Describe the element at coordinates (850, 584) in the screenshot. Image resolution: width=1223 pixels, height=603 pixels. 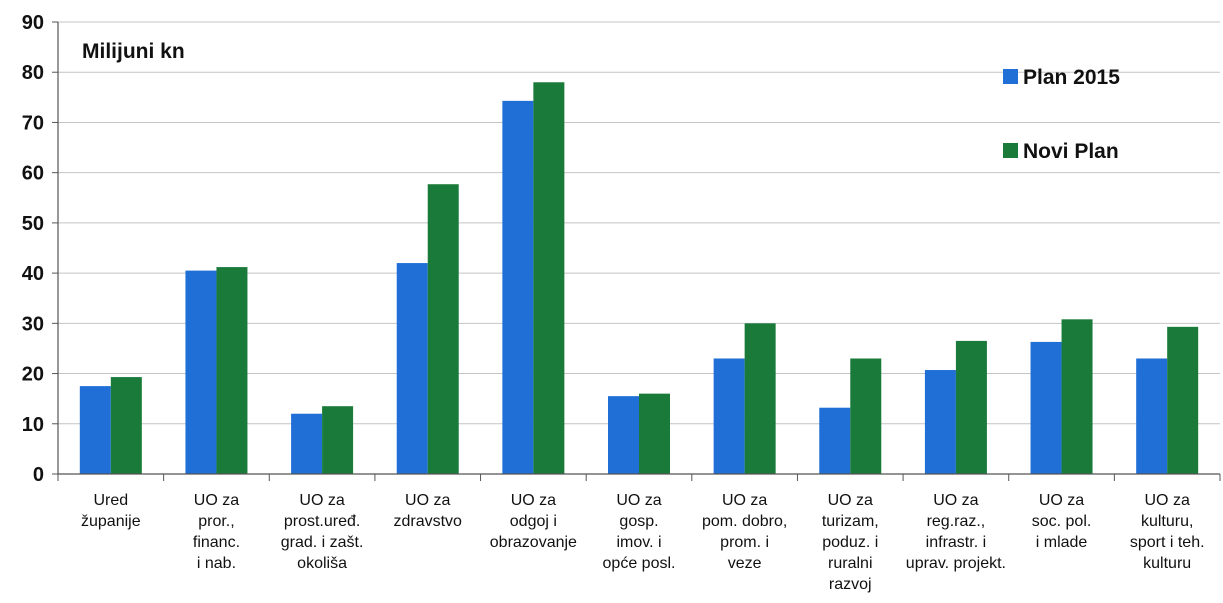
I see `x-category-label-line: razvoj` at that location.